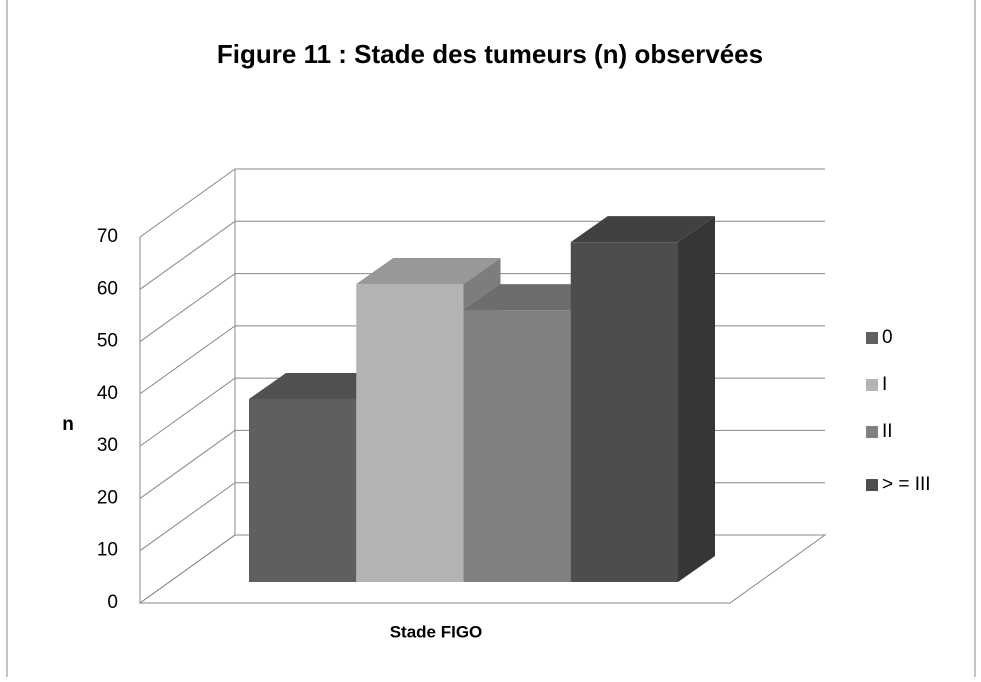 Image resolution: width=981 pixels, height=682 pixels. What do you see at coordinates (884, 384) in the screenshot?
I see `legend-label: I` at bounding box center [884, 384].